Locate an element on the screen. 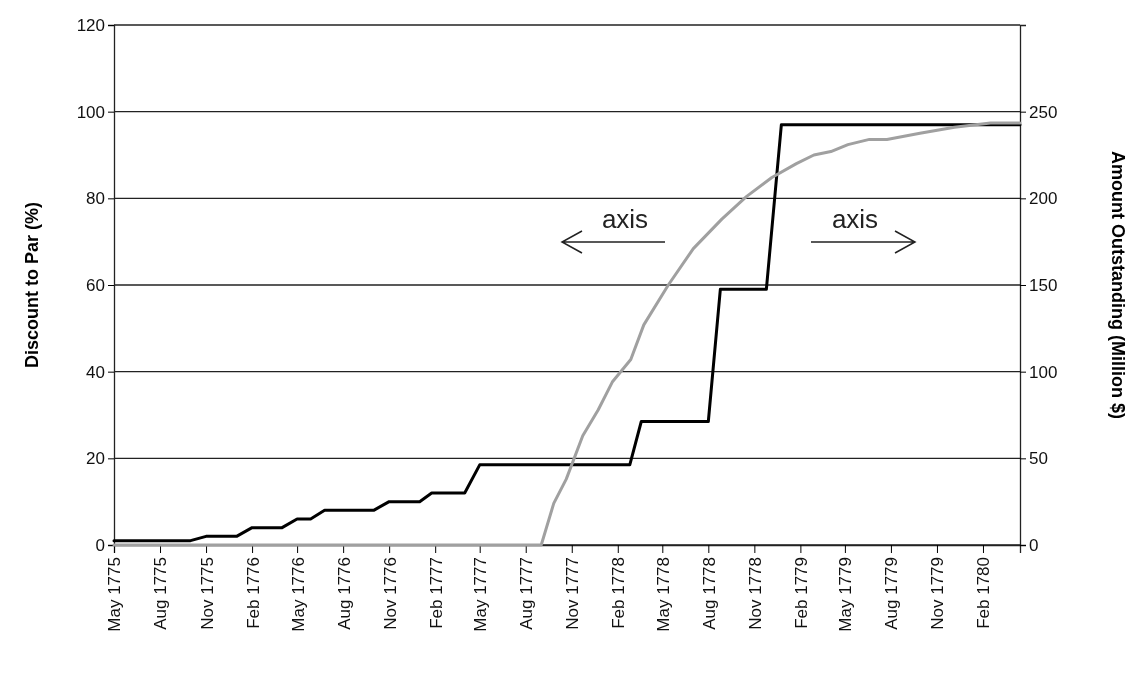 This screenshot has width=1139, height=677. x-tick-label: May 1778 is located at coordinates (663, 594).